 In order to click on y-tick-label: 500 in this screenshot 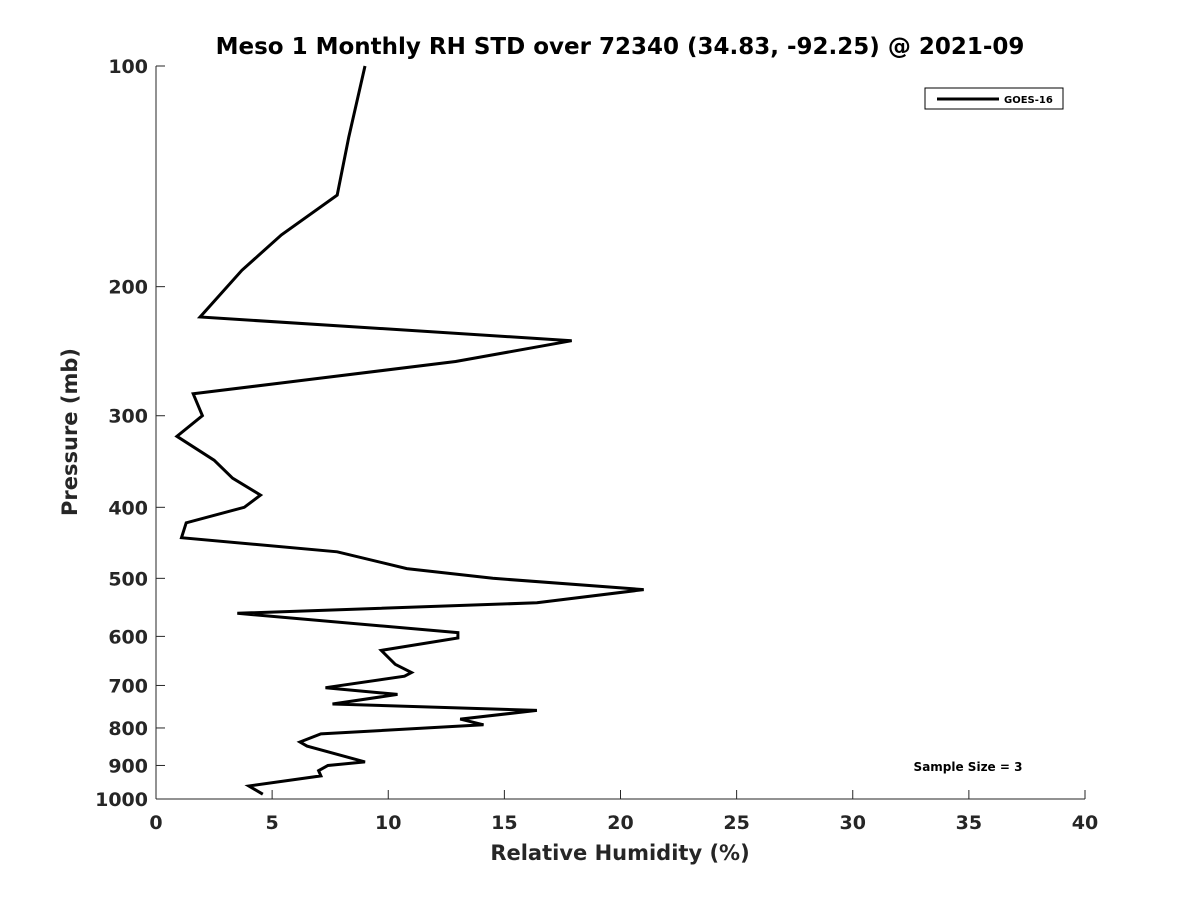, I will do `click(128, 579)`.